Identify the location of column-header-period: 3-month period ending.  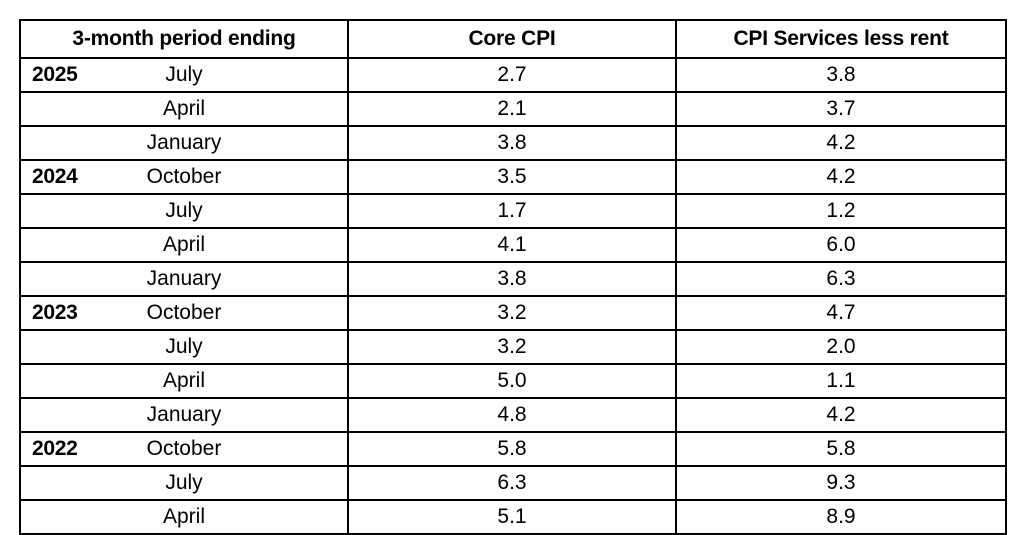
(184, 39).